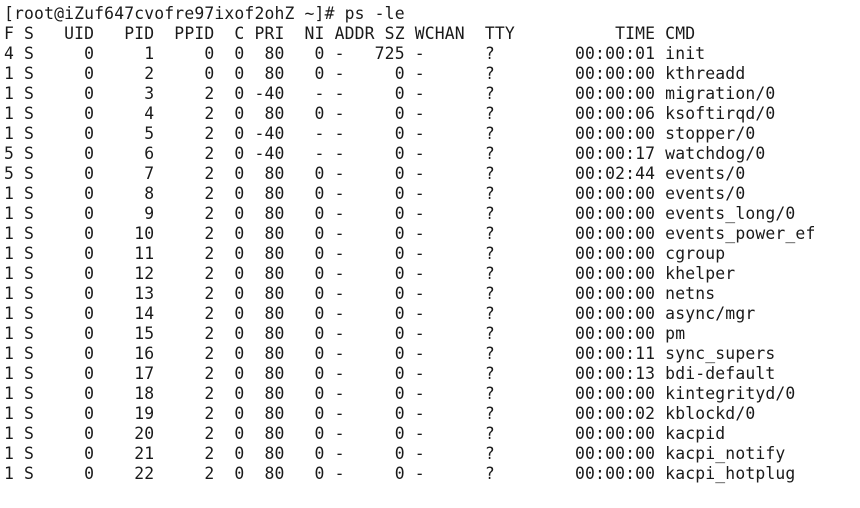  I want to click on process-row: 1 S 0 15 2 0 80 0 - 0 - ? 00:00:00 pm, so click(345, 333).